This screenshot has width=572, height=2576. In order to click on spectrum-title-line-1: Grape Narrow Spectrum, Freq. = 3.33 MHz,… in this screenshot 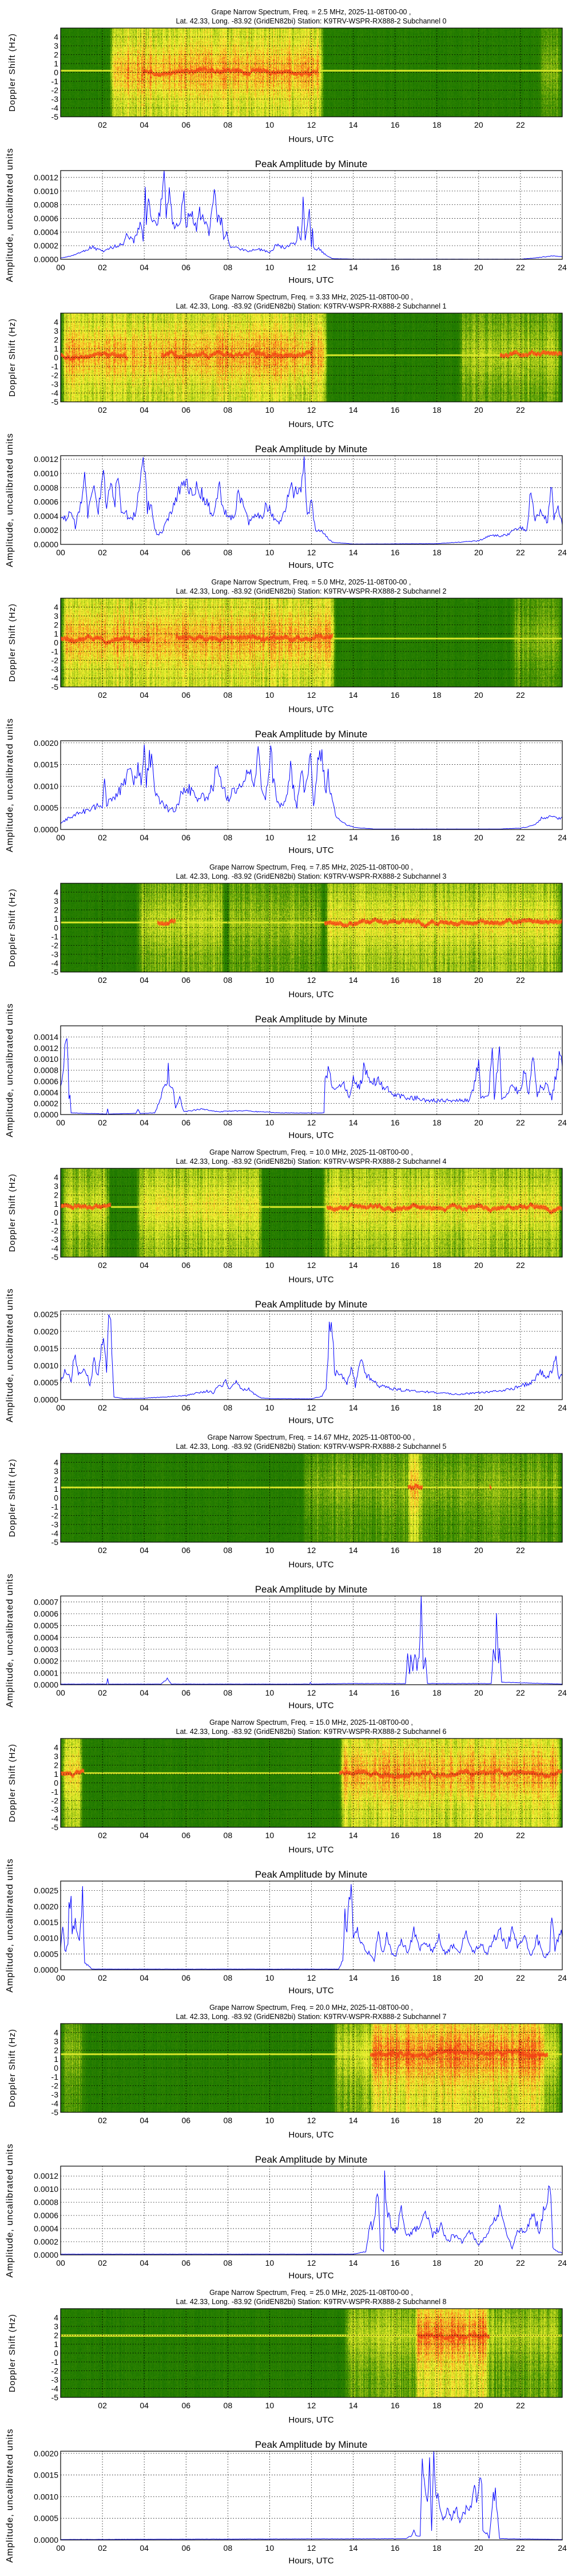, I will do `click(311, 297)`.